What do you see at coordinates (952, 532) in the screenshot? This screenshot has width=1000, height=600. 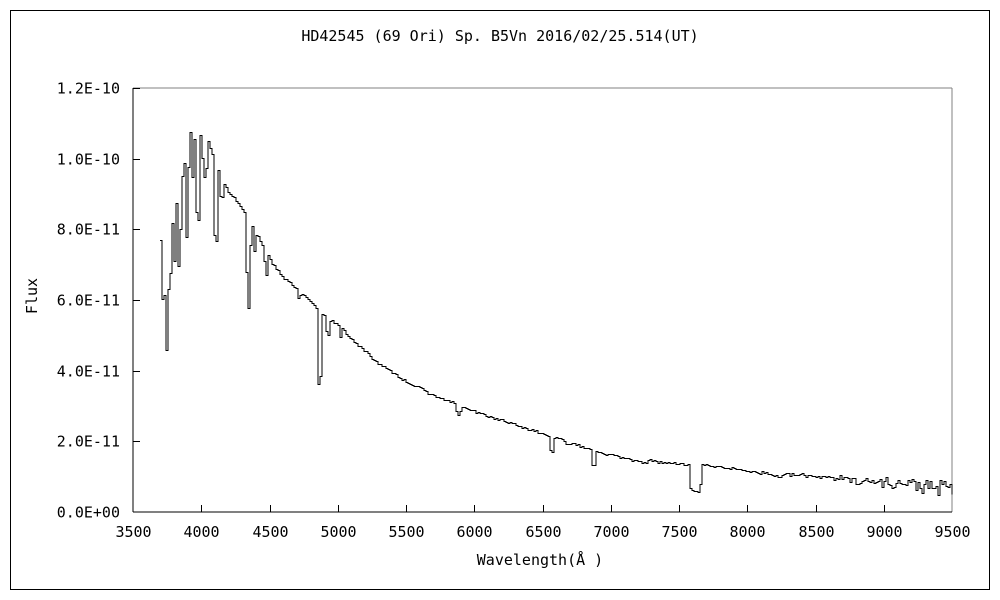 I see `x-tick-label: 9500` at bounding box center [952, 532].